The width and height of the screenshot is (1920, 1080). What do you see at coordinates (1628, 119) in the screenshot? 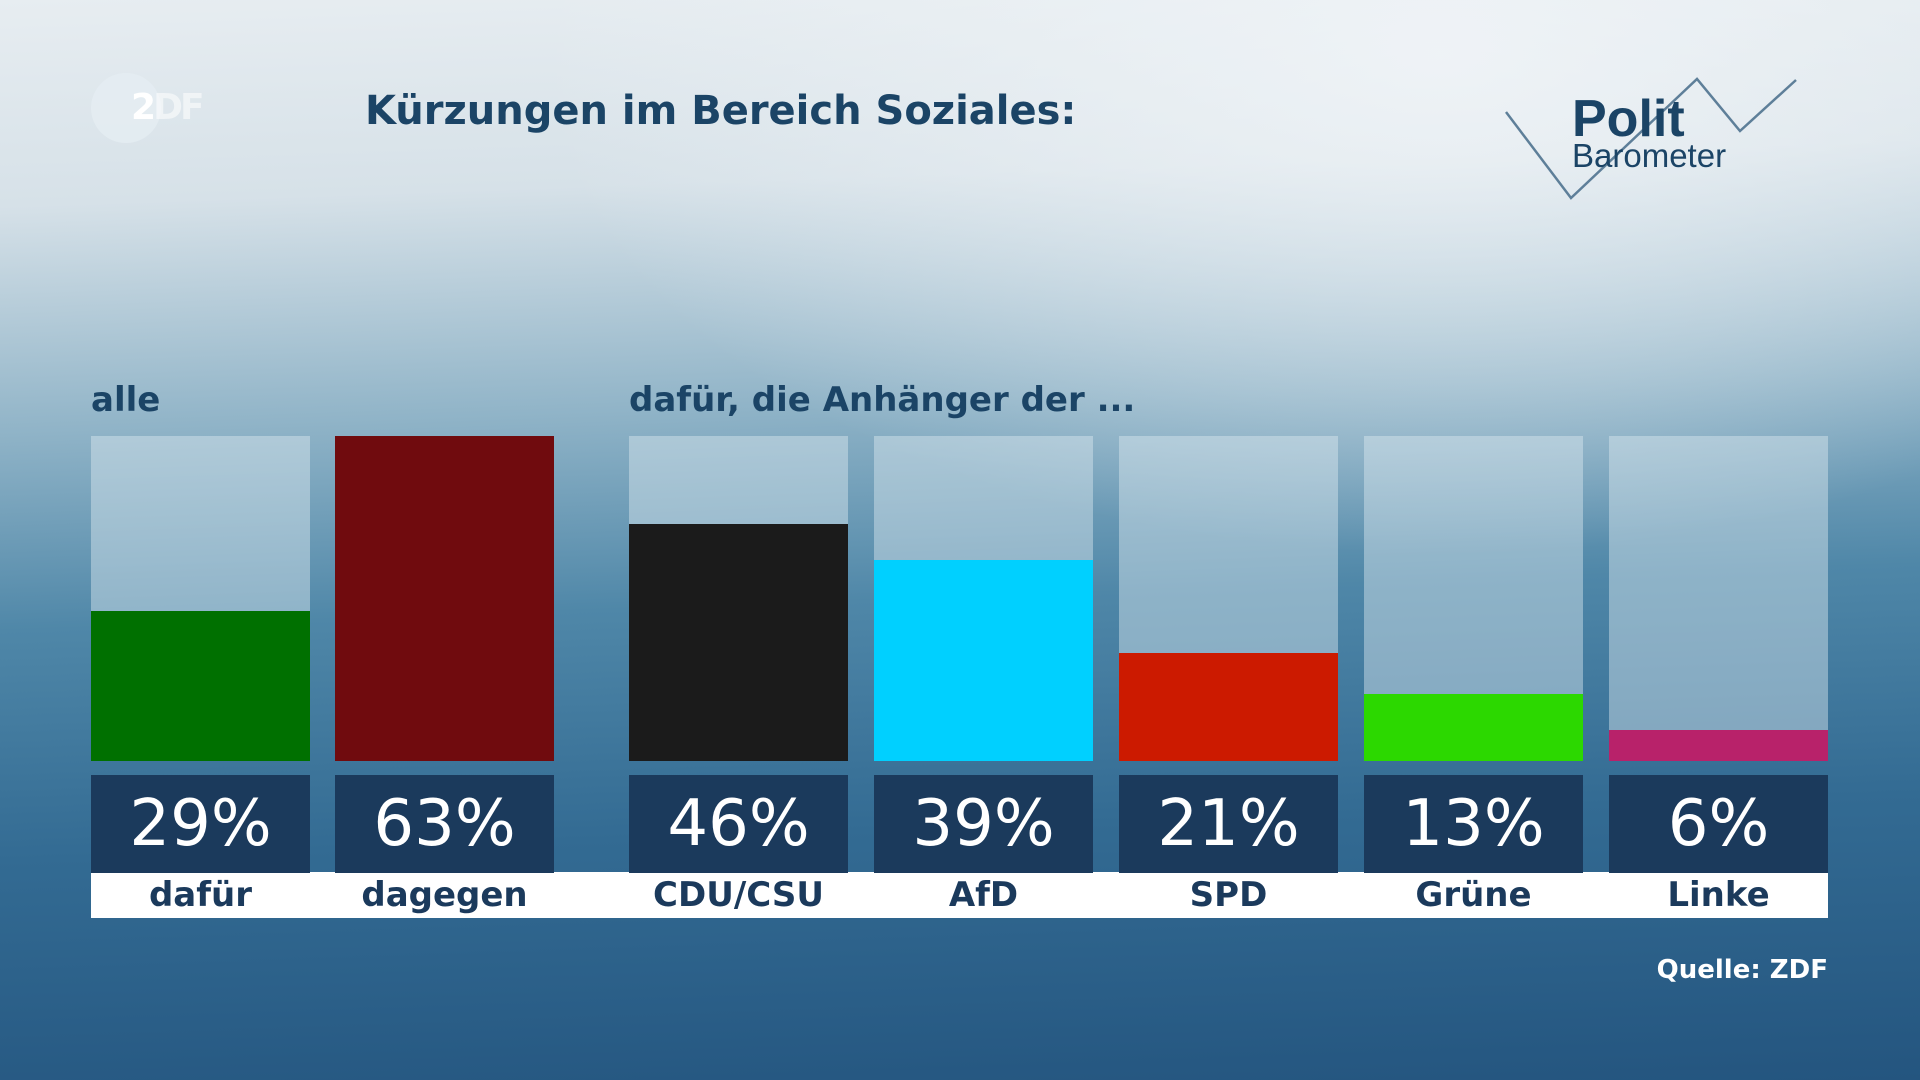
I see `brand-polit: Polit` at bounding box center [1628, 119].